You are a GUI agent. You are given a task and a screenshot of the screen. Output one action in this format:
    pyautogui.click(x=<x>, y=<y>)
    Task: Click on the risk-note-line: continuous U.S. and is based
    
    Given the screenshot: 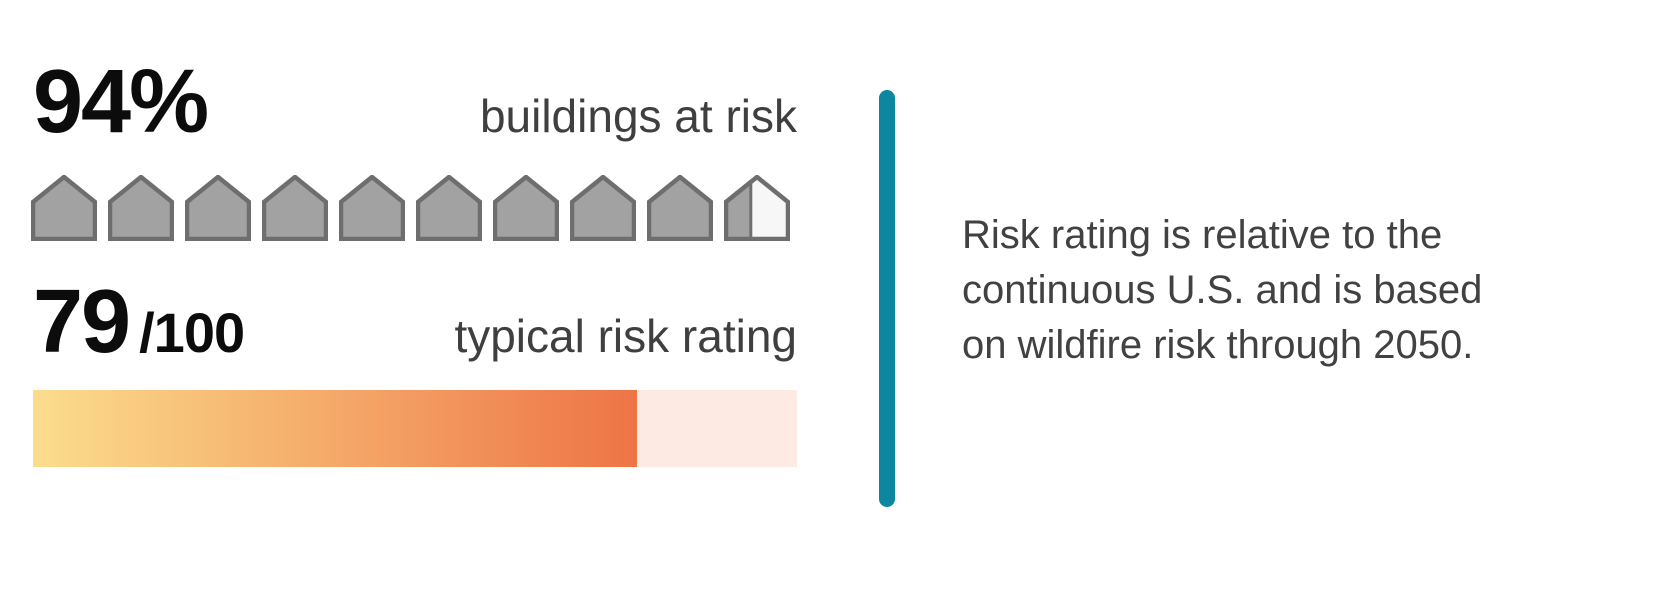 What is the action you would take?
    pyautogui.click(x=1222, y=290)
    